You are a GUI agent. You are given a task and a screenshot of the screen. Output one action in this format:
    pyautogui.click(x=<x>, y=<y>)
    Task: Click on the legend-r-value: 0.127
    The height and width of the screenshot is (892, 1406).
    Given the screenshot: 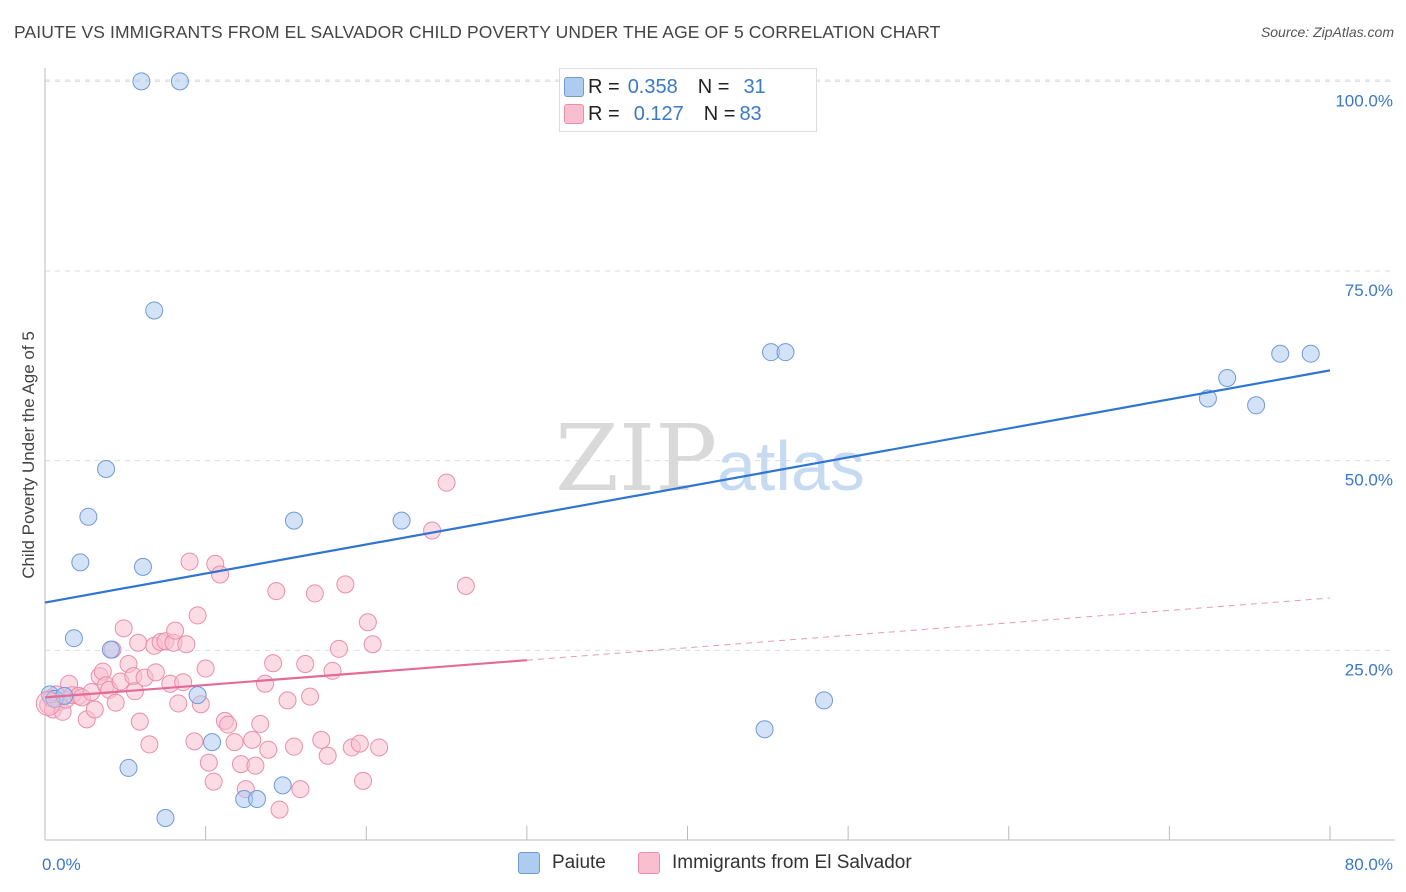 What is the action you would take?
    pyautogui.click(x=658, y=113)
    